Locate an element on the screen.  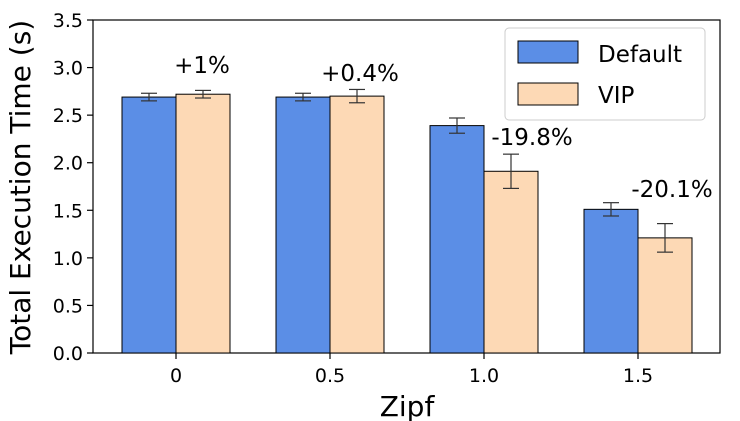
y-tick-label: 3.5 is located at coordinates (68, 21).